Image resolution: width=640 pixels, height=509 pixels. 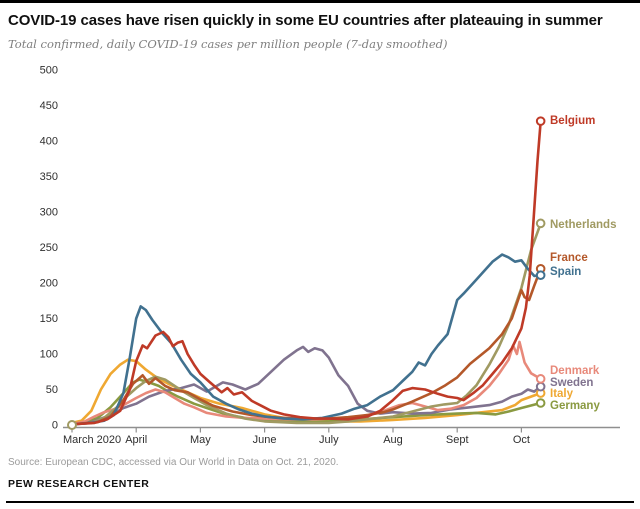 I want to click on y-tick-label: 400, so click(x=49, y=141).